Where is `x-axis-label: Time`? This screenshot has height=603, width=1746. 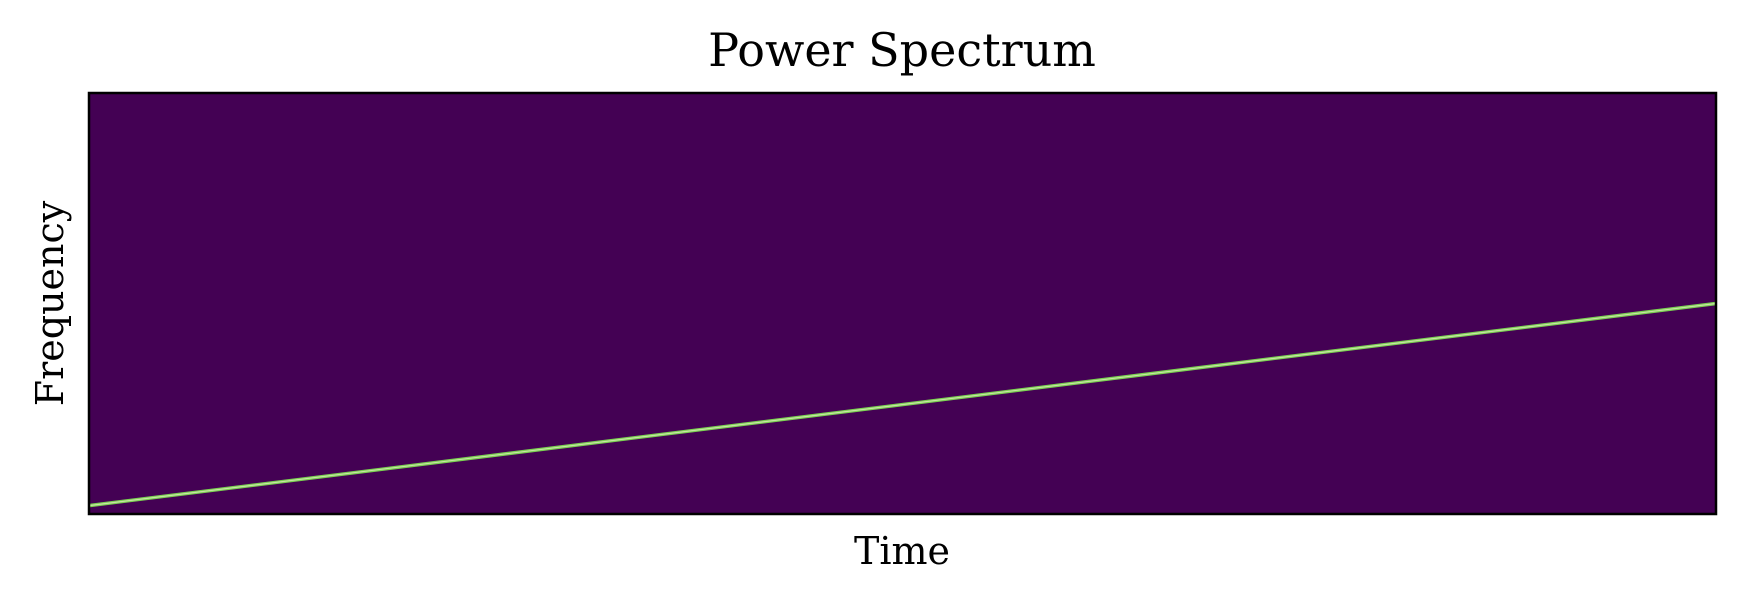
x-axis-label: Time is located at coordinates (902, 551).